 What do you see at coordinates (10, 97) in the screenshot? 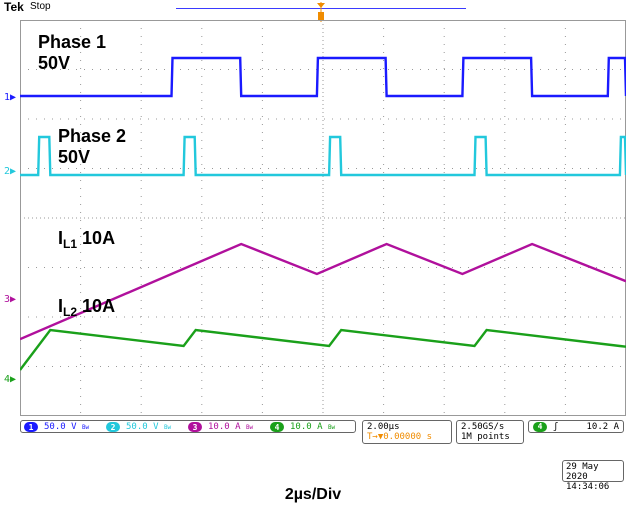
I see `ch1-ground-marker: 1▶` at bounding box center [10, 97].